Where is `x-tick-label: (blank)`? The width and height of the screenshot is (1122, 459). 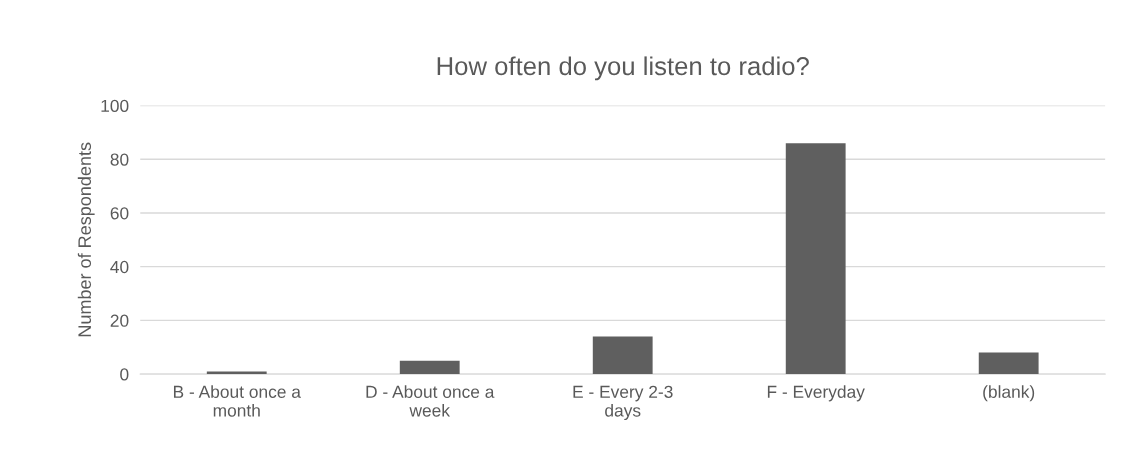
x-tick-label: (blank) is located at coordinates (1009, 393).